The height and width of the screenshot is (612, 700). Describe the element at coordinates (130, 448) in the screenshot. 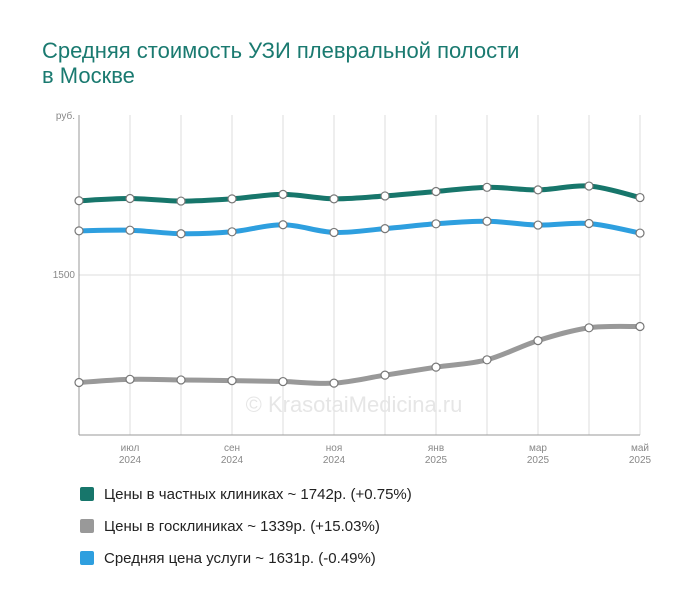

I see `x-tick-label-month: июл` at that location.